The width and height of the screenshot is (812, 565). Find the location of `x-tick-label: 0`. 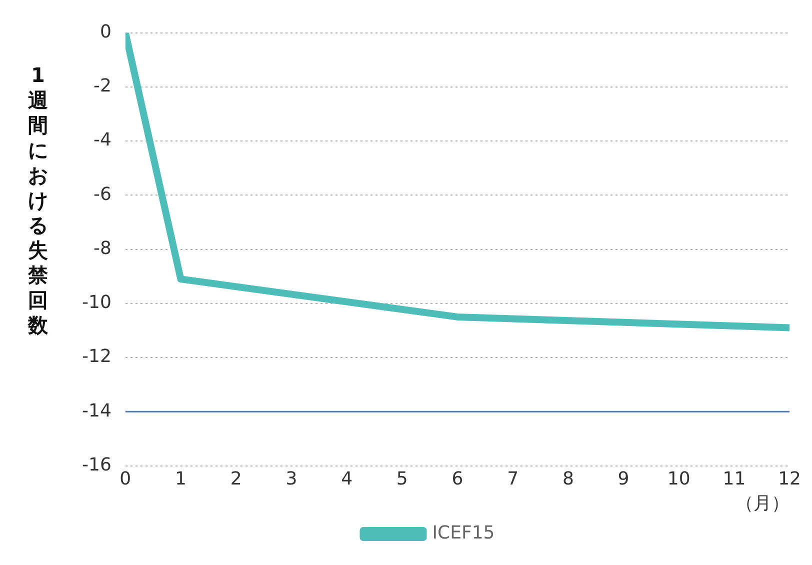

x-tick-label: 0 is located at coordinates (126, 479).